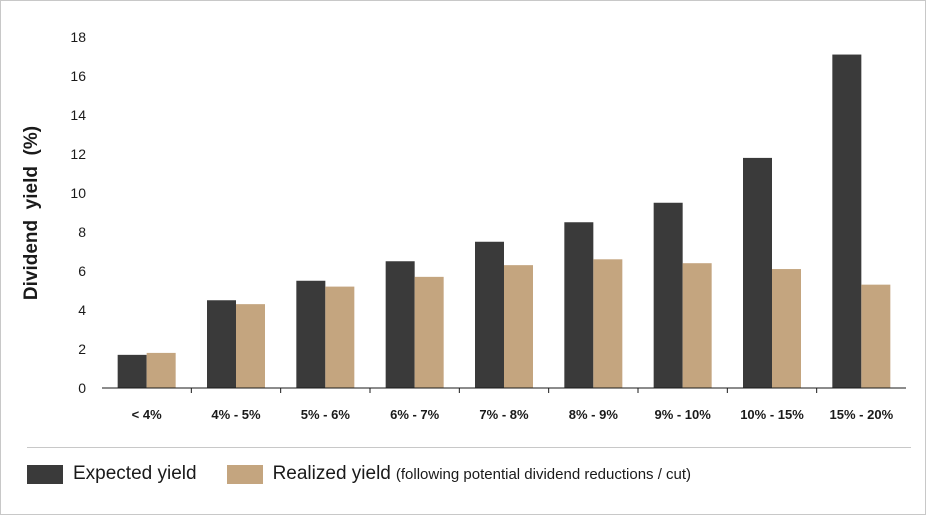 This screenshot has height=515, width=926. I want to click on y-tick-label: 8, so click(82, 232).